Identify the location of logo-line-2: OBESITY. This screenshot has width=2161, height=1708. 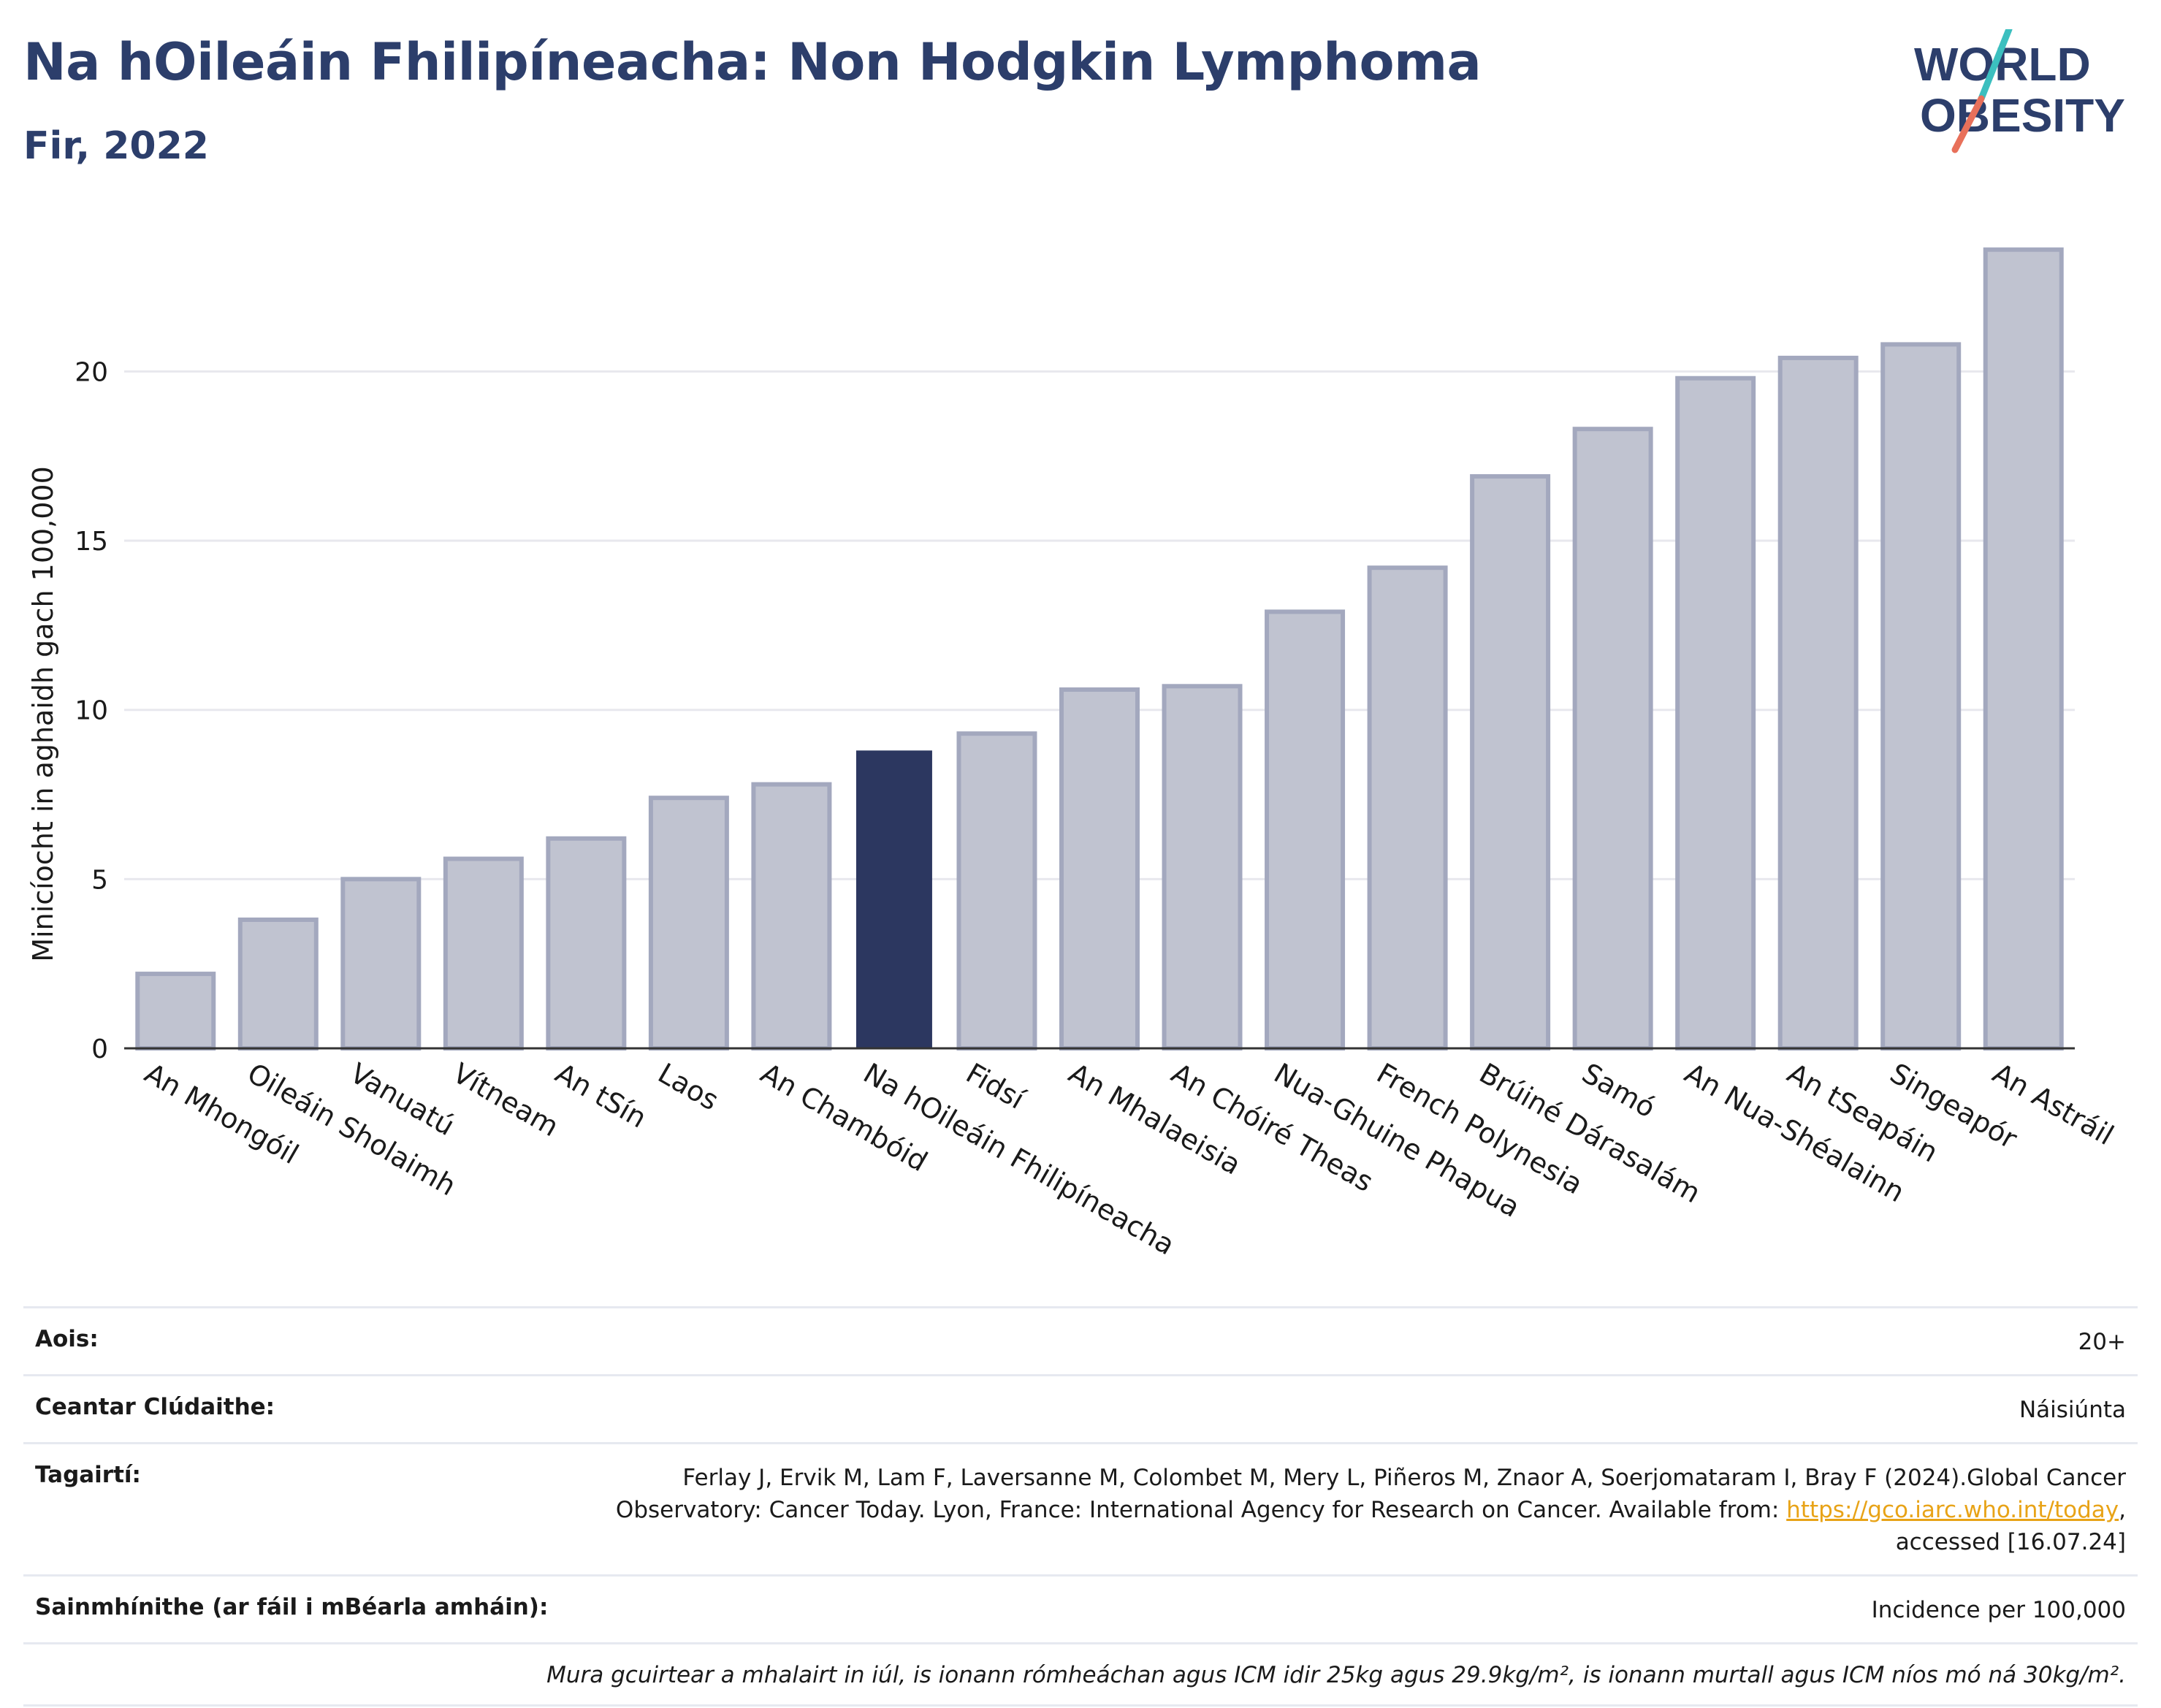
(2023, 115).